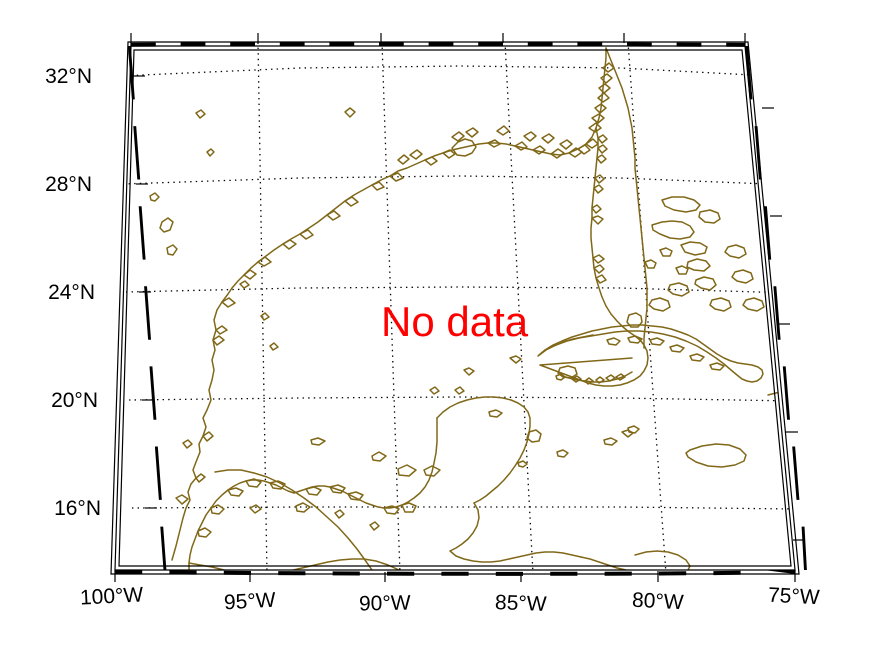  What do you see at coordinates (74, 400) in the screenshot?
I see `y-tick-label-20N: 20°N` at bounding box center [74, 400].